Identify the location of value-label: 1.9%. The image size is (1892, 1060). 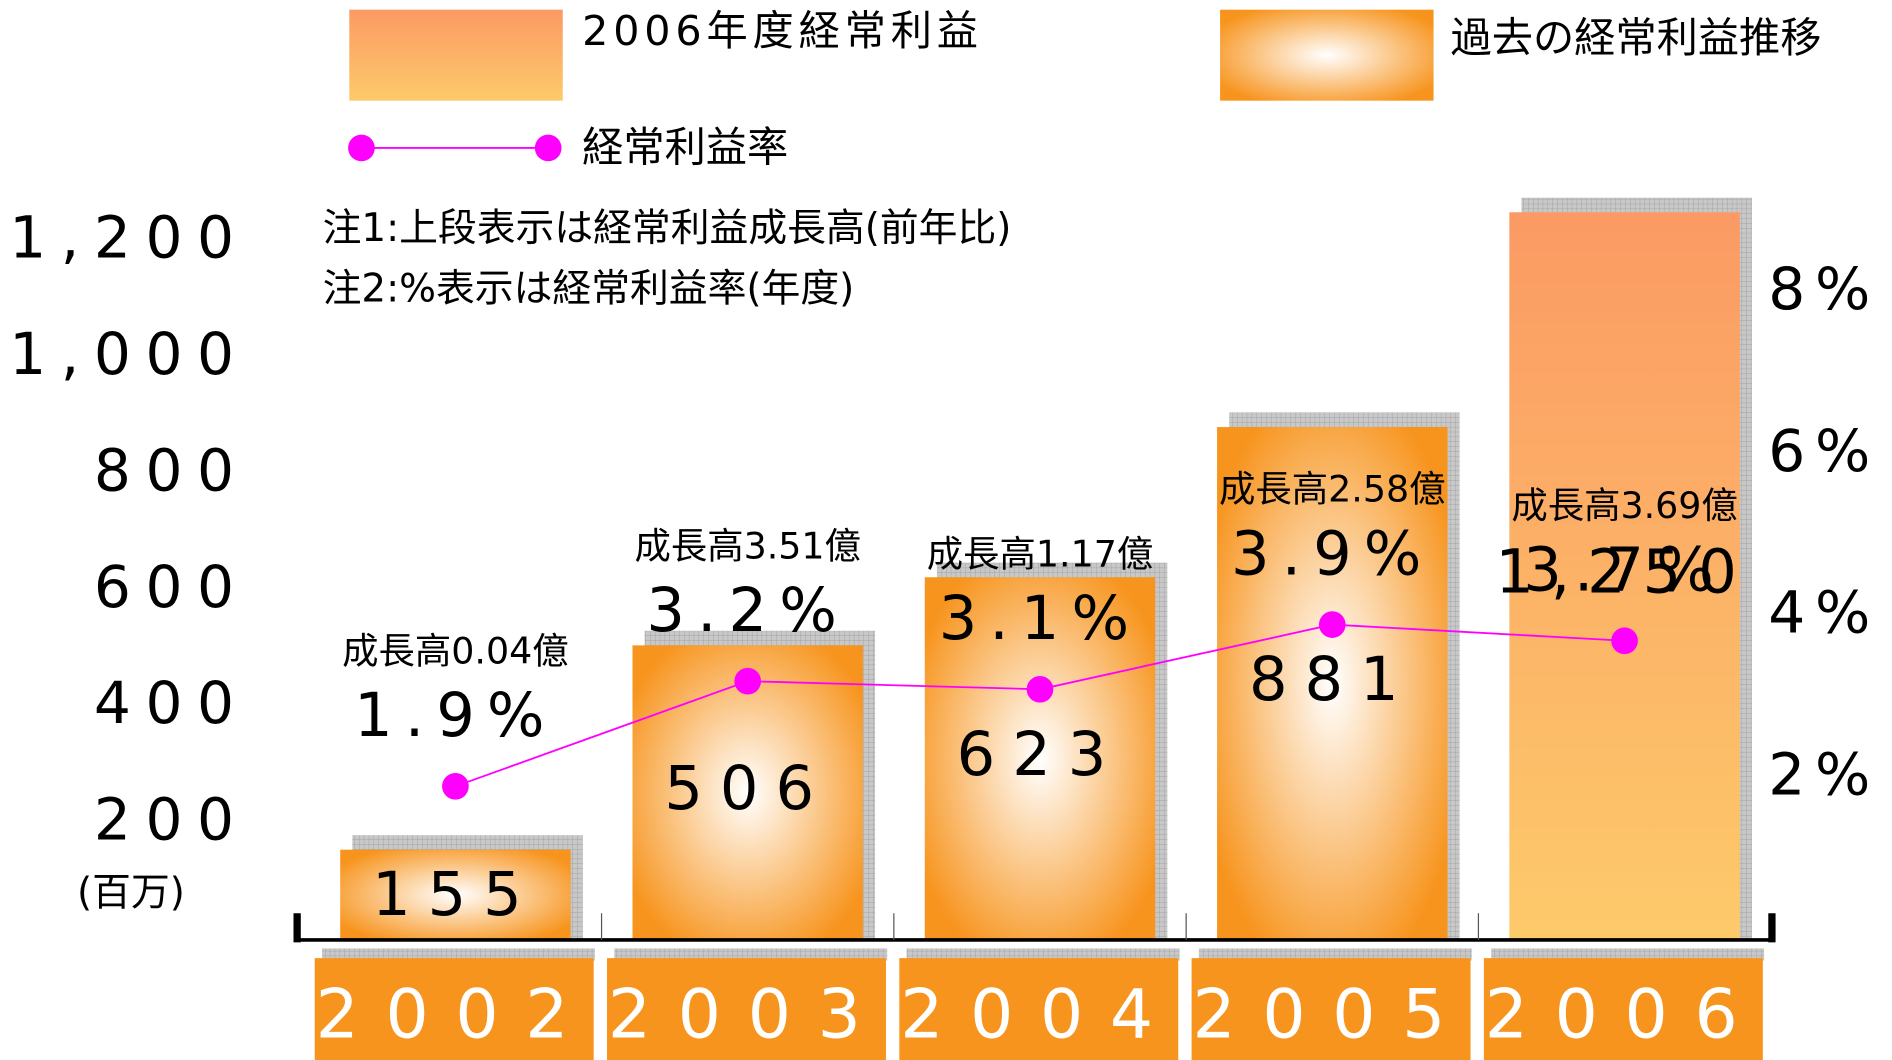
(455, 716).